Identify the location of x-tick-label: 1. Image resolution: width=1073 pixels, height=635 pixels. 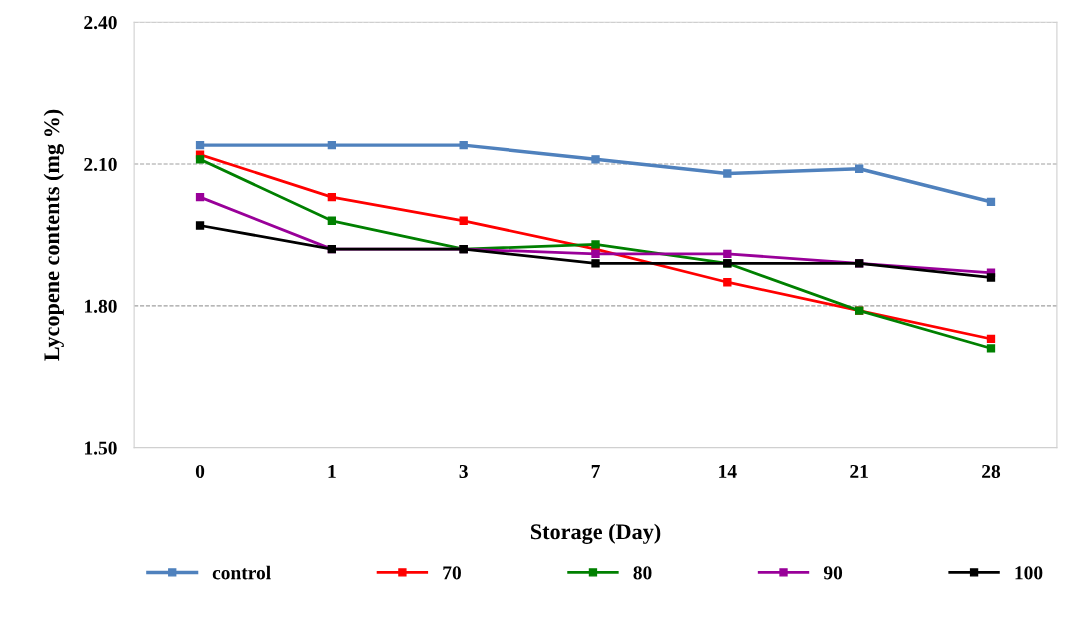
(332, 471).